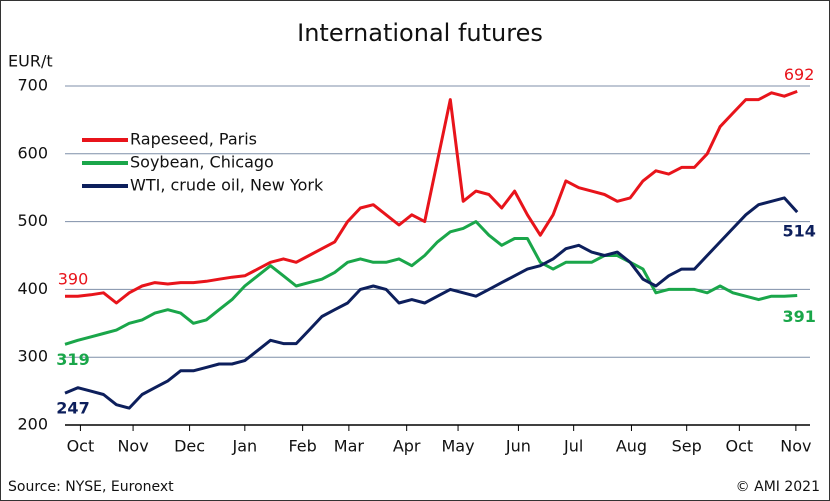 The height and width of the screenshot is (501, 830). What do you see at coordinates (302, 446) in the screenshot?
I see `x-tick-label: Feb` at bounding box center [302, 446].